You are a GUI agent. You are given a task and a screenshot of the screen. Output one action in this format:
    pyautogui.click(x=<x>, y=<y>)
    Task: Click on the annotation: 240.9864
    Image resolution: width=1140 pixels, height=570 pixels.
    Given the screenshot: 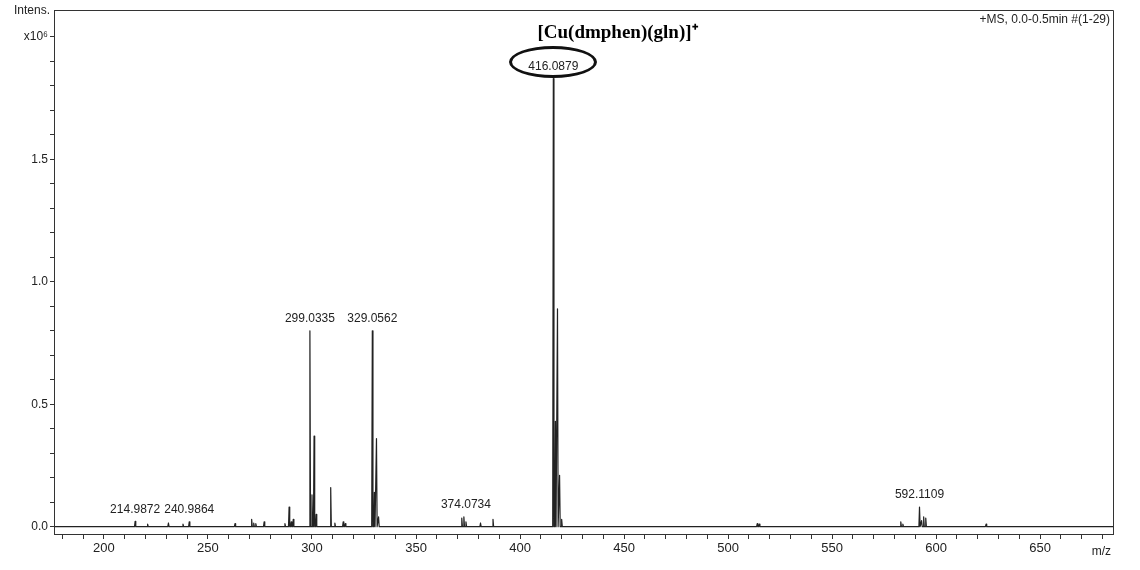 What is the action you would take?
    pyautogui.click(x=189, y=509)
    